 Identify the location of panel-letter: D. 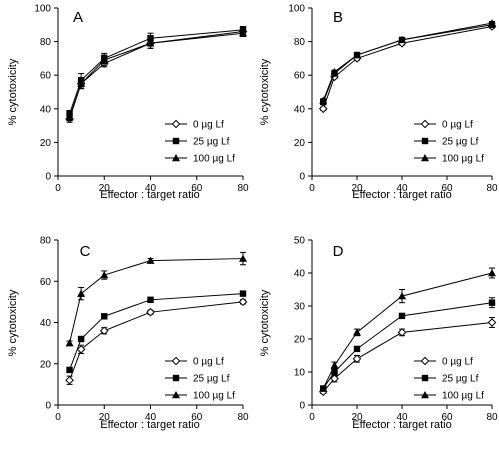
(338, 251).